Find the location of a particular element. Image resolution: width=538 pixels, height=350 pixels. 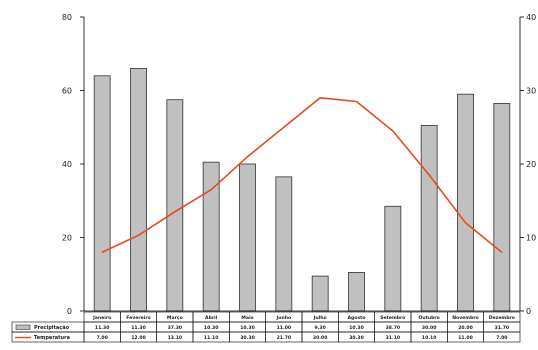

bar-setembro is located at coordinates (393, 258).